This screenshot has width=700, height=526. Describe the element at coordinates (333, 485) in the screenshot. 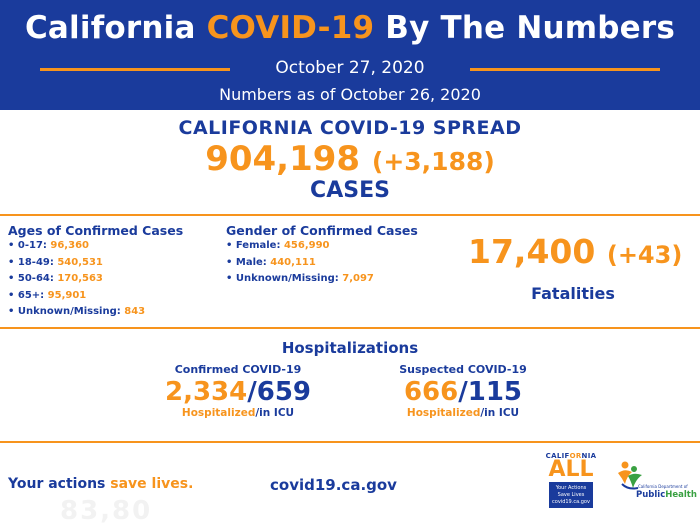

I see `website-link: covid19.ca.gov` at that location.